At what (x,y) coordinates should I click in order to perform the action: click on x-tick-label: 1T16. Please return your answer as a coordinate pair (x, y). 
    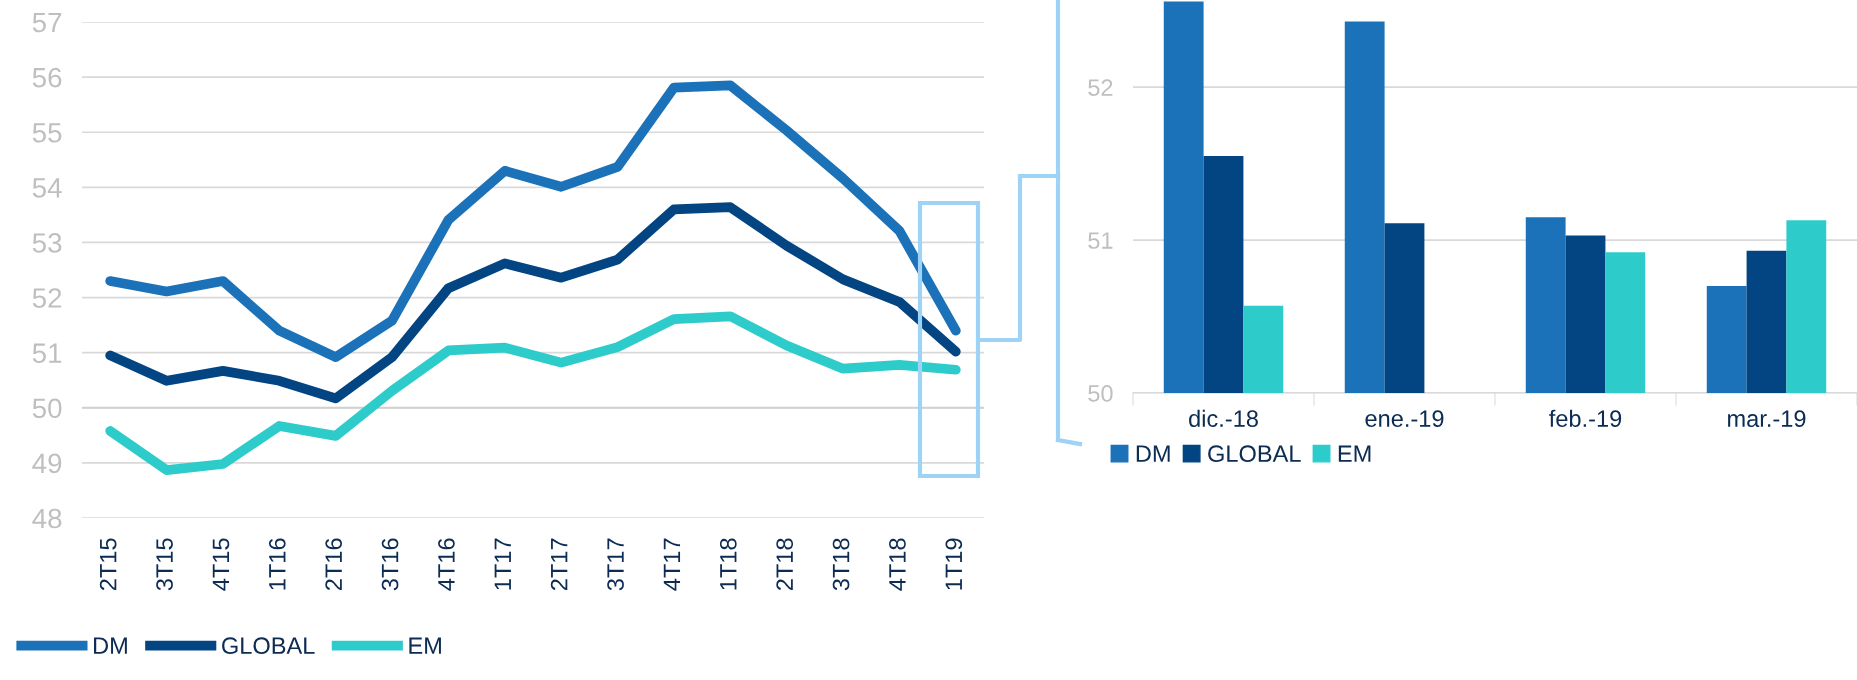
    Looking at the image, I should click on (277, 564).